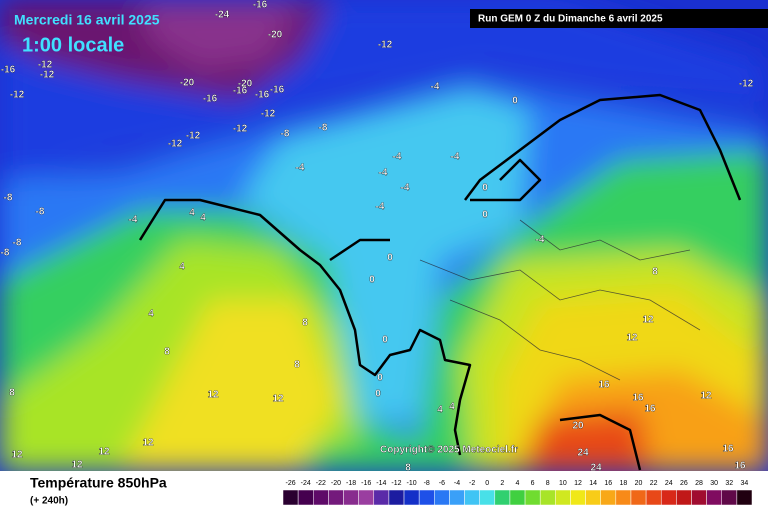  I want to click on field-title: Température 850hPa, so click(98, 483).